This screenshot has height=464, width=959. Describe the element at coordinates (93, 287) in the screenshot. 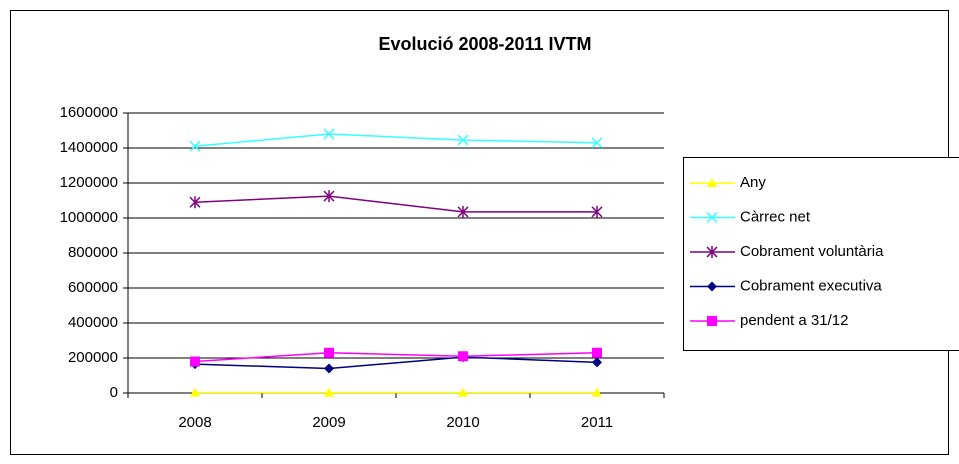

I see `y-tick-label: 600000` at that location.